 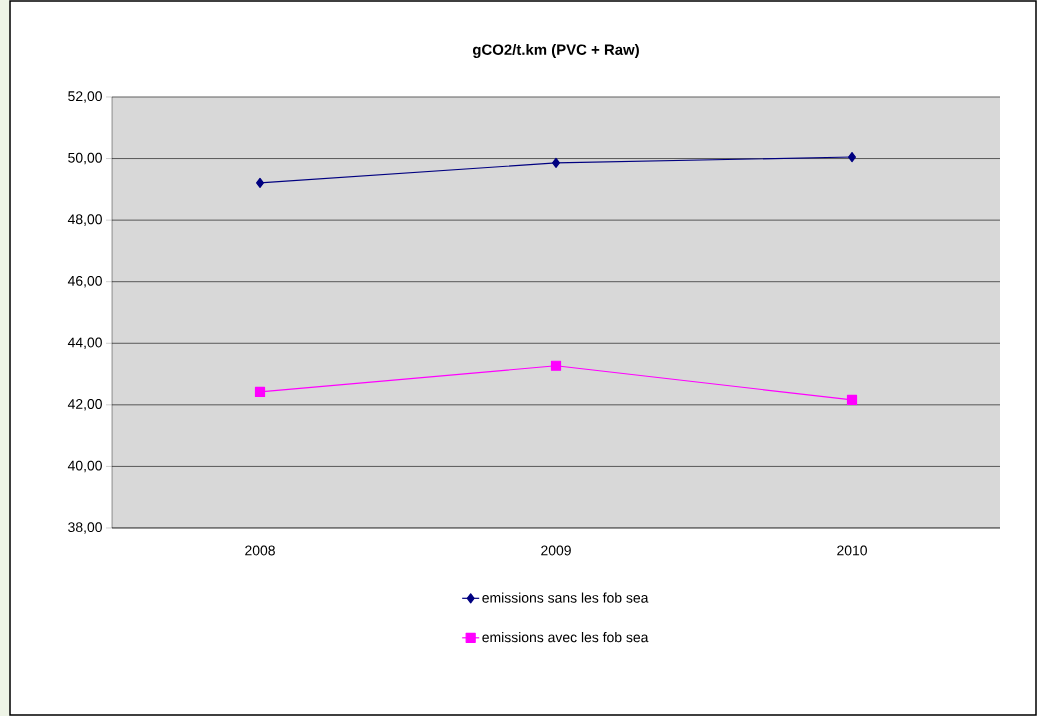 I want to click on y-tick-label: 40,00, so click(x=84, y=466).